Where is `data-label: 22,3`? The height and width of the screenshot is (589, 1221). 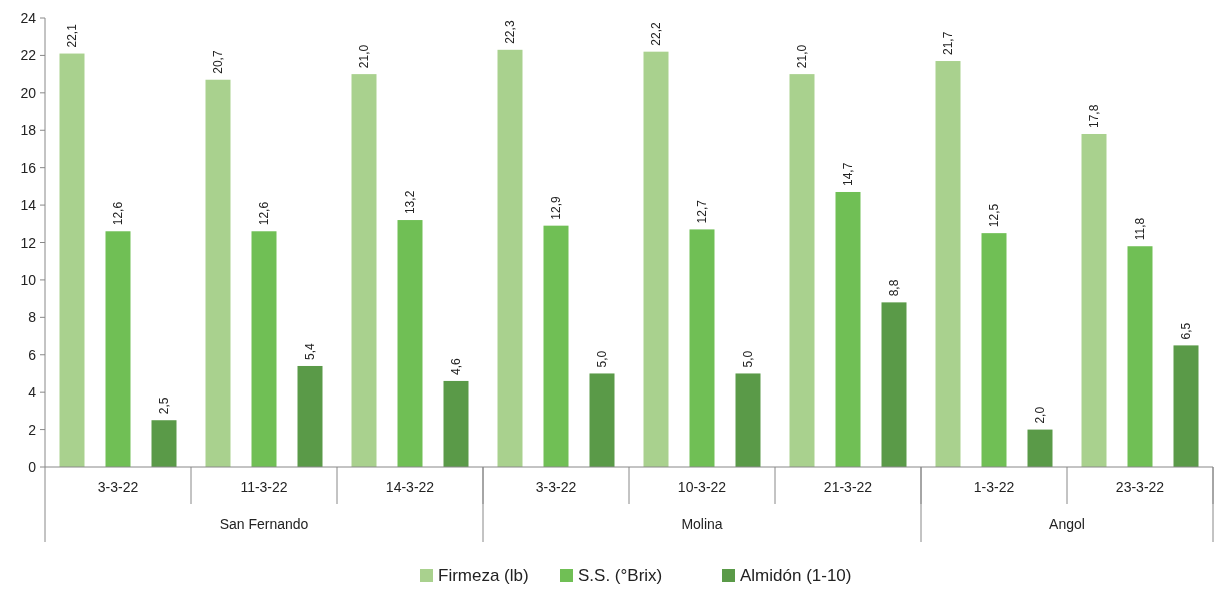
data-label: 22,3 is located at coordinates (510, 32).